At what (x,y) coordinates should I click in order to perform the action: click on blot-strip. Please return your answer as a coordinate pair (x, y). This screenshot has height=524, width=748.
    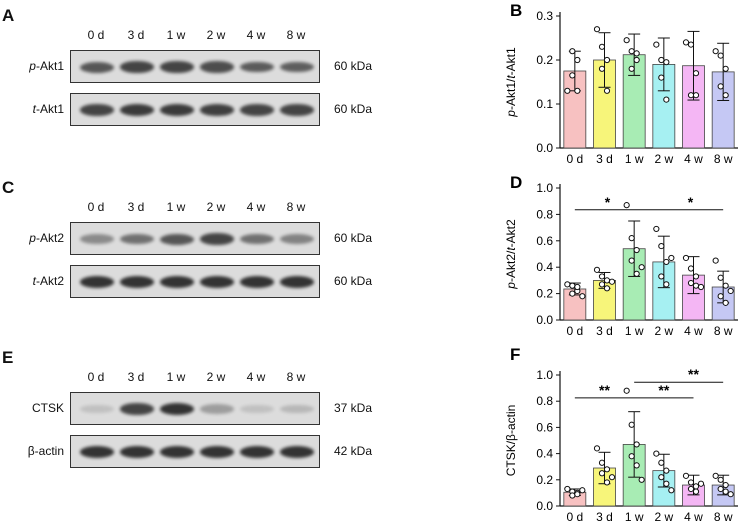
    Looking at the image, I should click on (195, 281).